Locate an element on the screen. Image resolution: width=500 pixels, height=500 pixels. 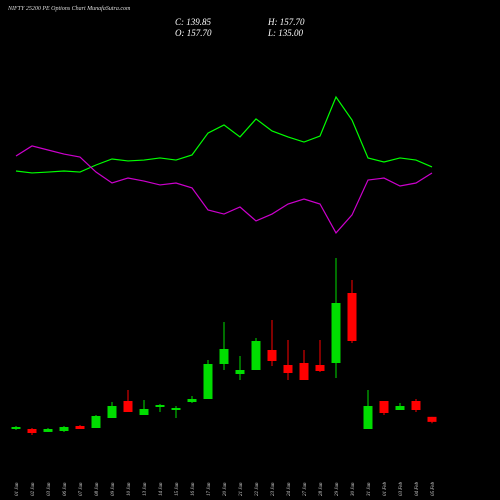
x-tick-label: 22 Jan is located at coordinates (257, 489).